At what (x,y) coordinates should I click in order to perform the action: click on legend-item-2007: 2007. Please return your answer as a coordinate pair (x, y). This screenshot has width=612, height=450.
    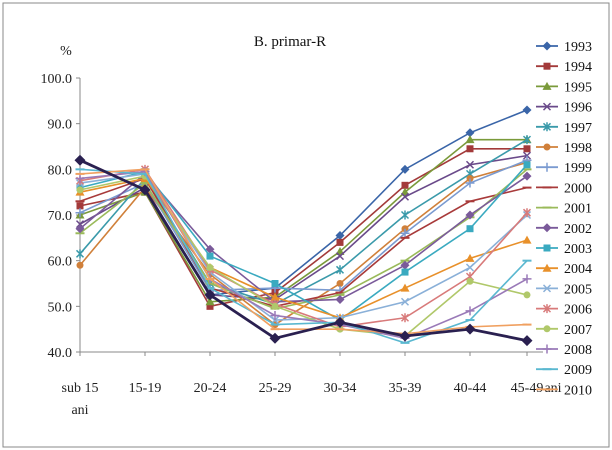
    Looking at the image, I should click on (564, 330).